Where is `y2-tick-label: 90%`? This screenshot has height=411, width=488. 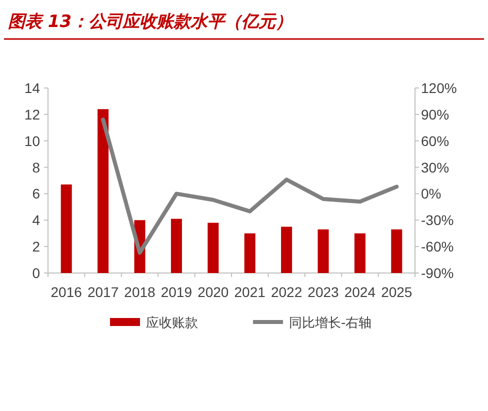 y2-tick-label: 90% is located at coordinates (435, 114).